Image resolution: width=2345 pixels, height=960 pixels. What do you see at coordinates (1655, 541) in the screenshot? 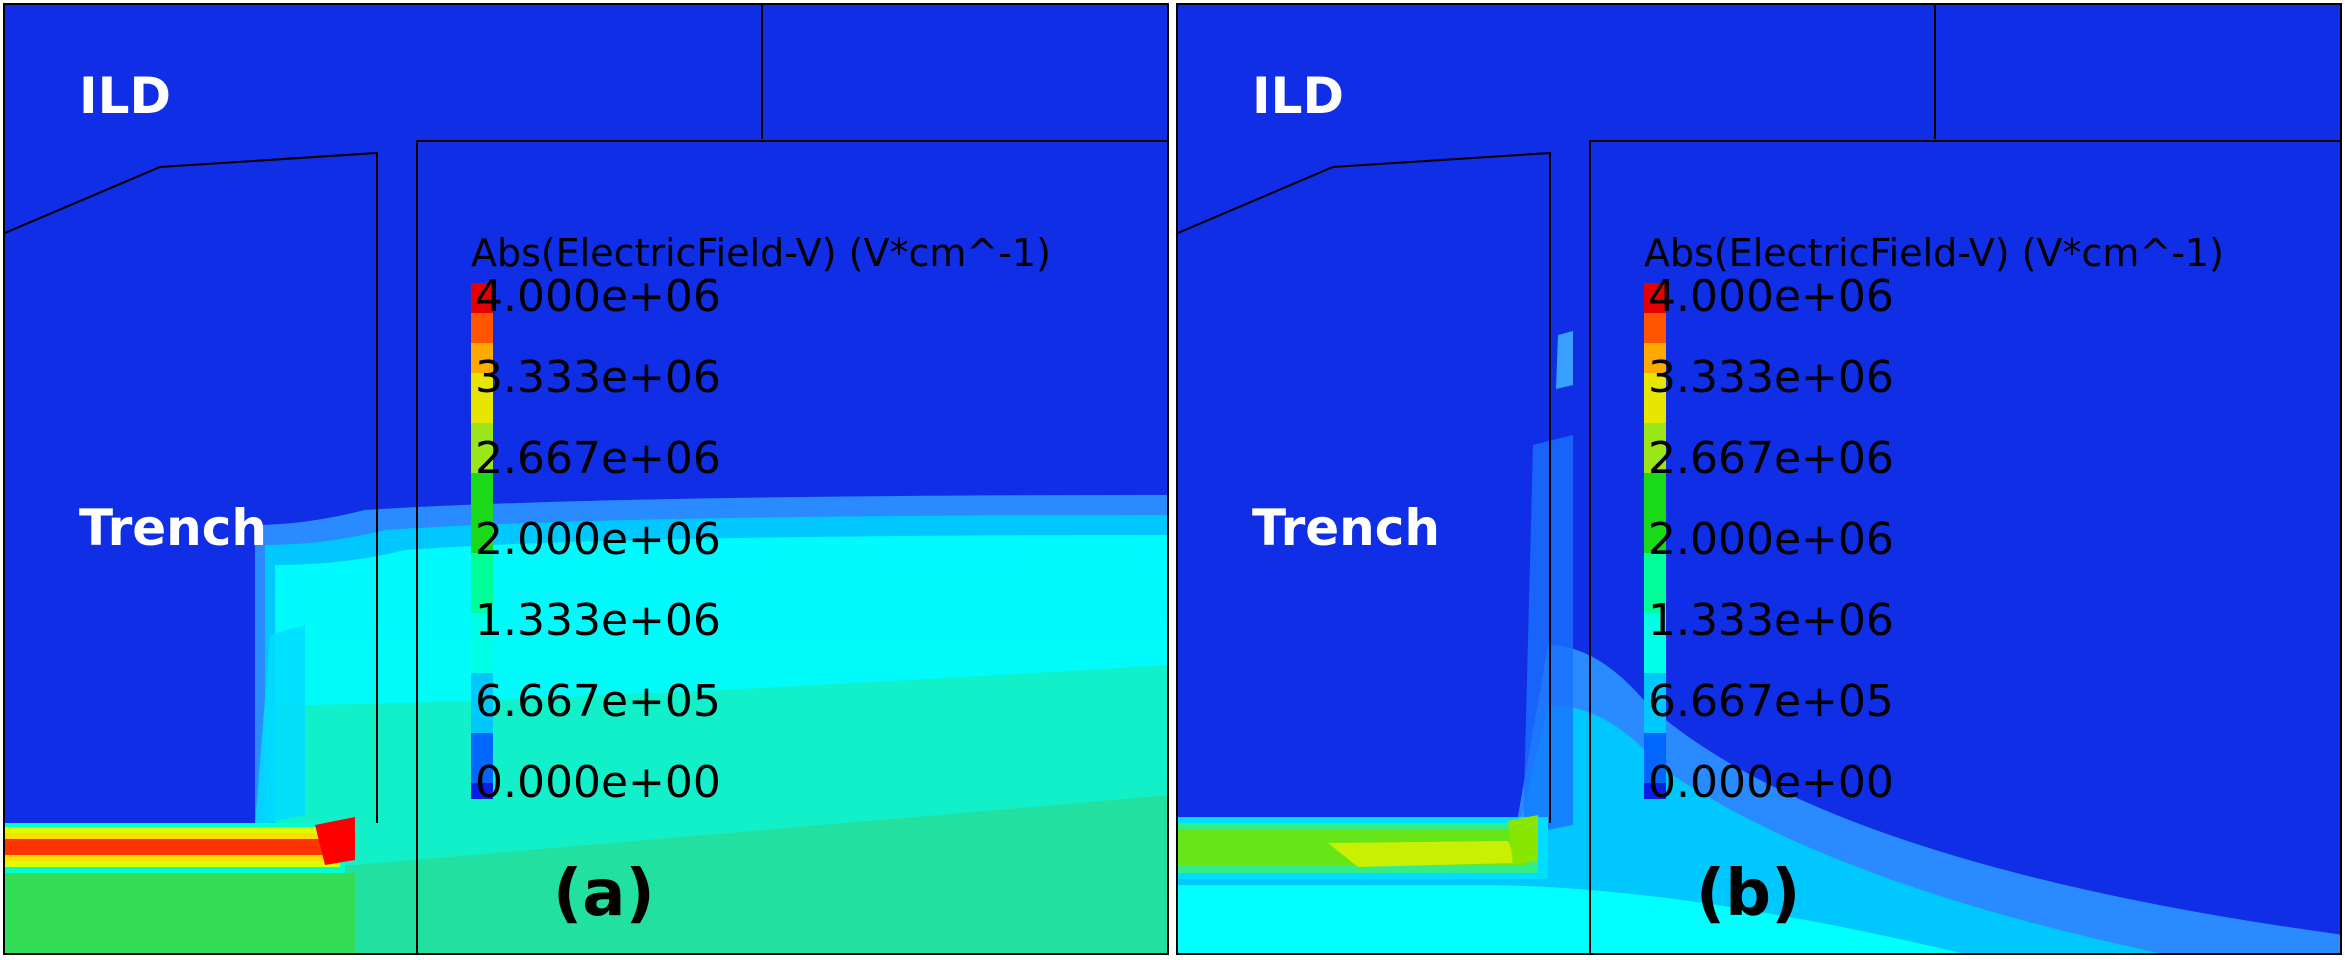
I see `colorbar-b` at bounding box center [1655, 541].